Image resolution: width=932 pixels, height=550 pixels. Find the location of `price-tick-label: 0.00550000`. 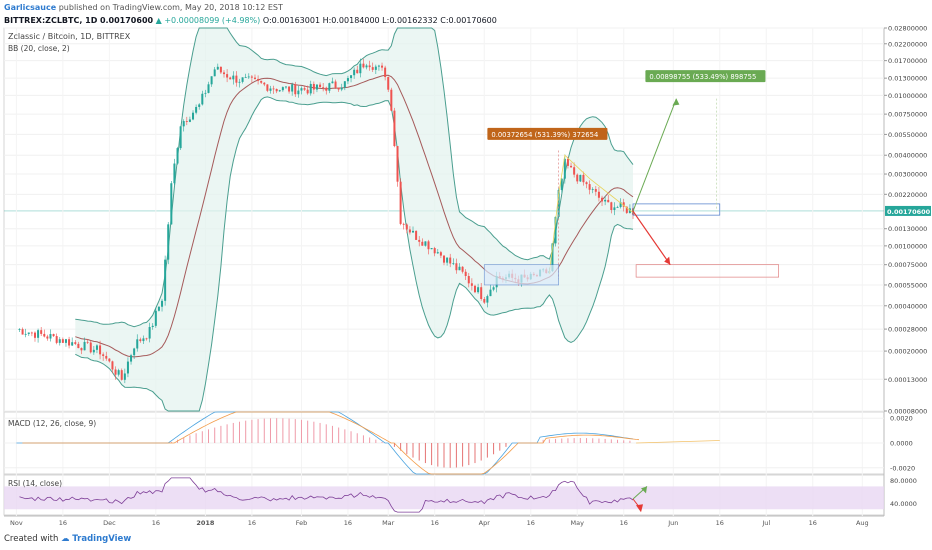

price-tick-label: 0.00550000 is located at coordinates (907, 135).